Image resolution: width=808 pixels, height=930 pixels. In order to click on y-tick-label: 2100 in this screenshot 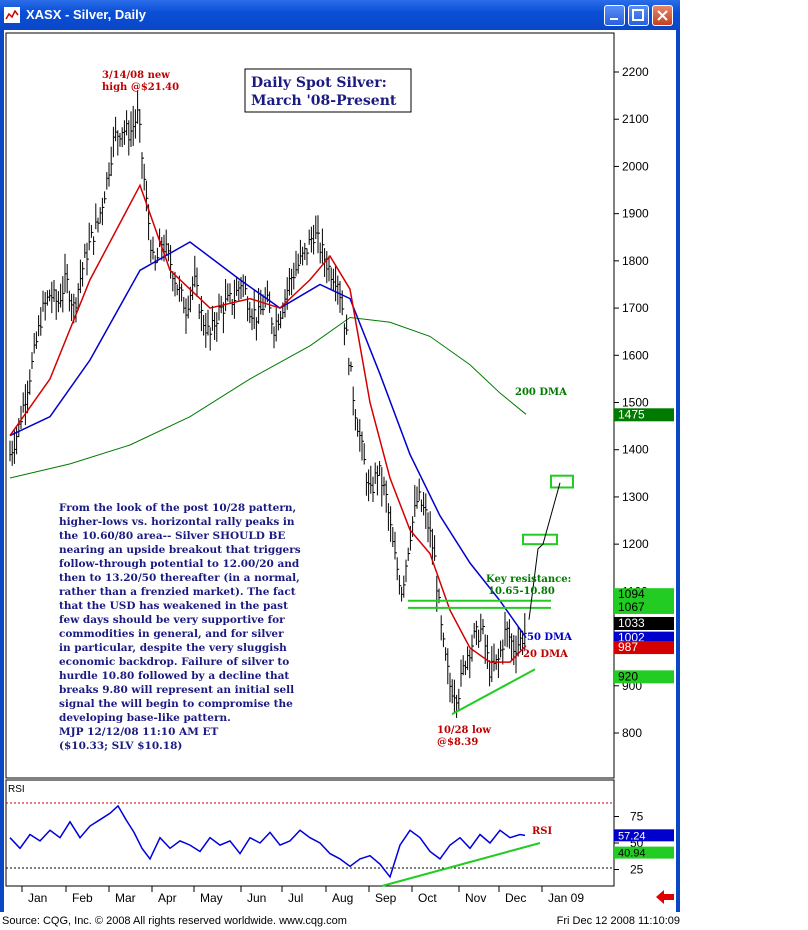, I will do `click(635, 119)`.